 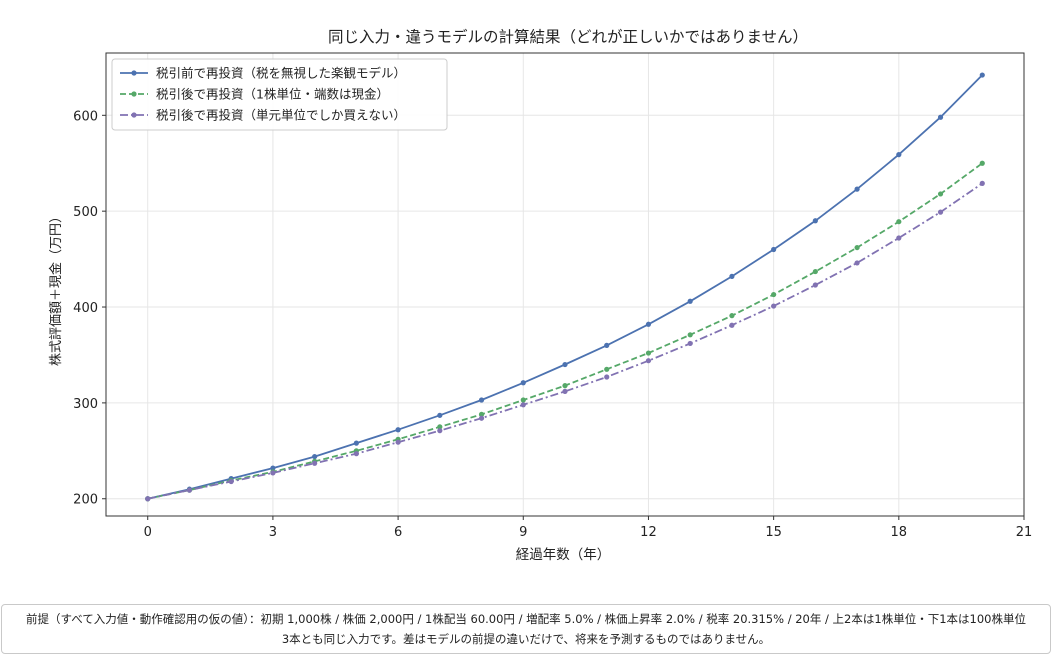 I want to click on x-tick-label: 12, so click(x=648, y=532).